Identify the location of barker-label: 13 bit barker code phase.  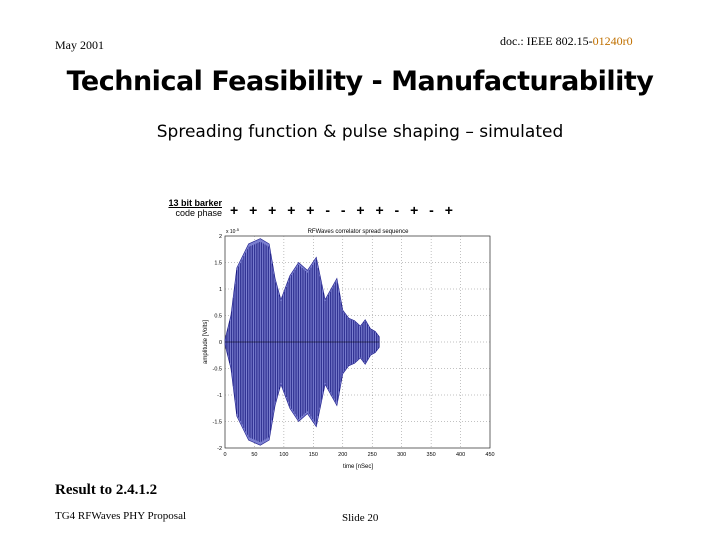
(186, 208).